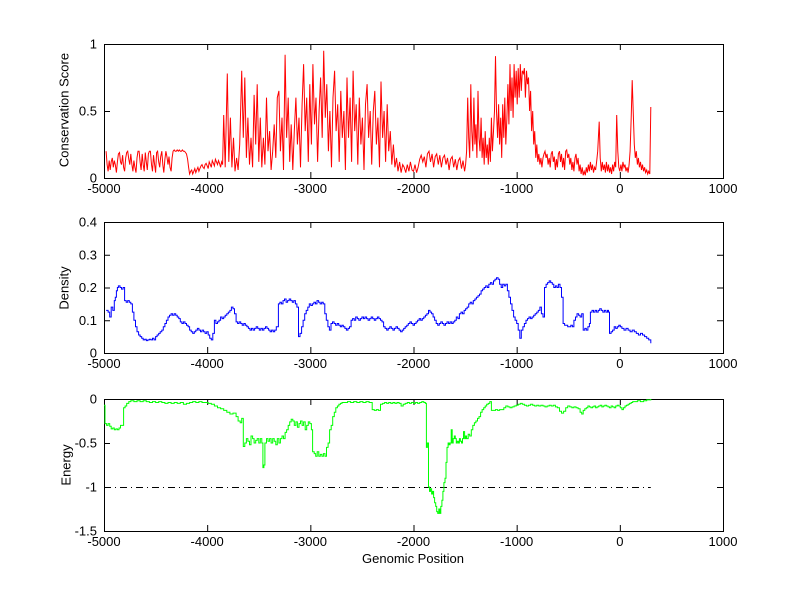  What do you see at coordinates (93, 44) in the screenshot?
I see `y-tick-label: 1` at bounding box center [93, 44].